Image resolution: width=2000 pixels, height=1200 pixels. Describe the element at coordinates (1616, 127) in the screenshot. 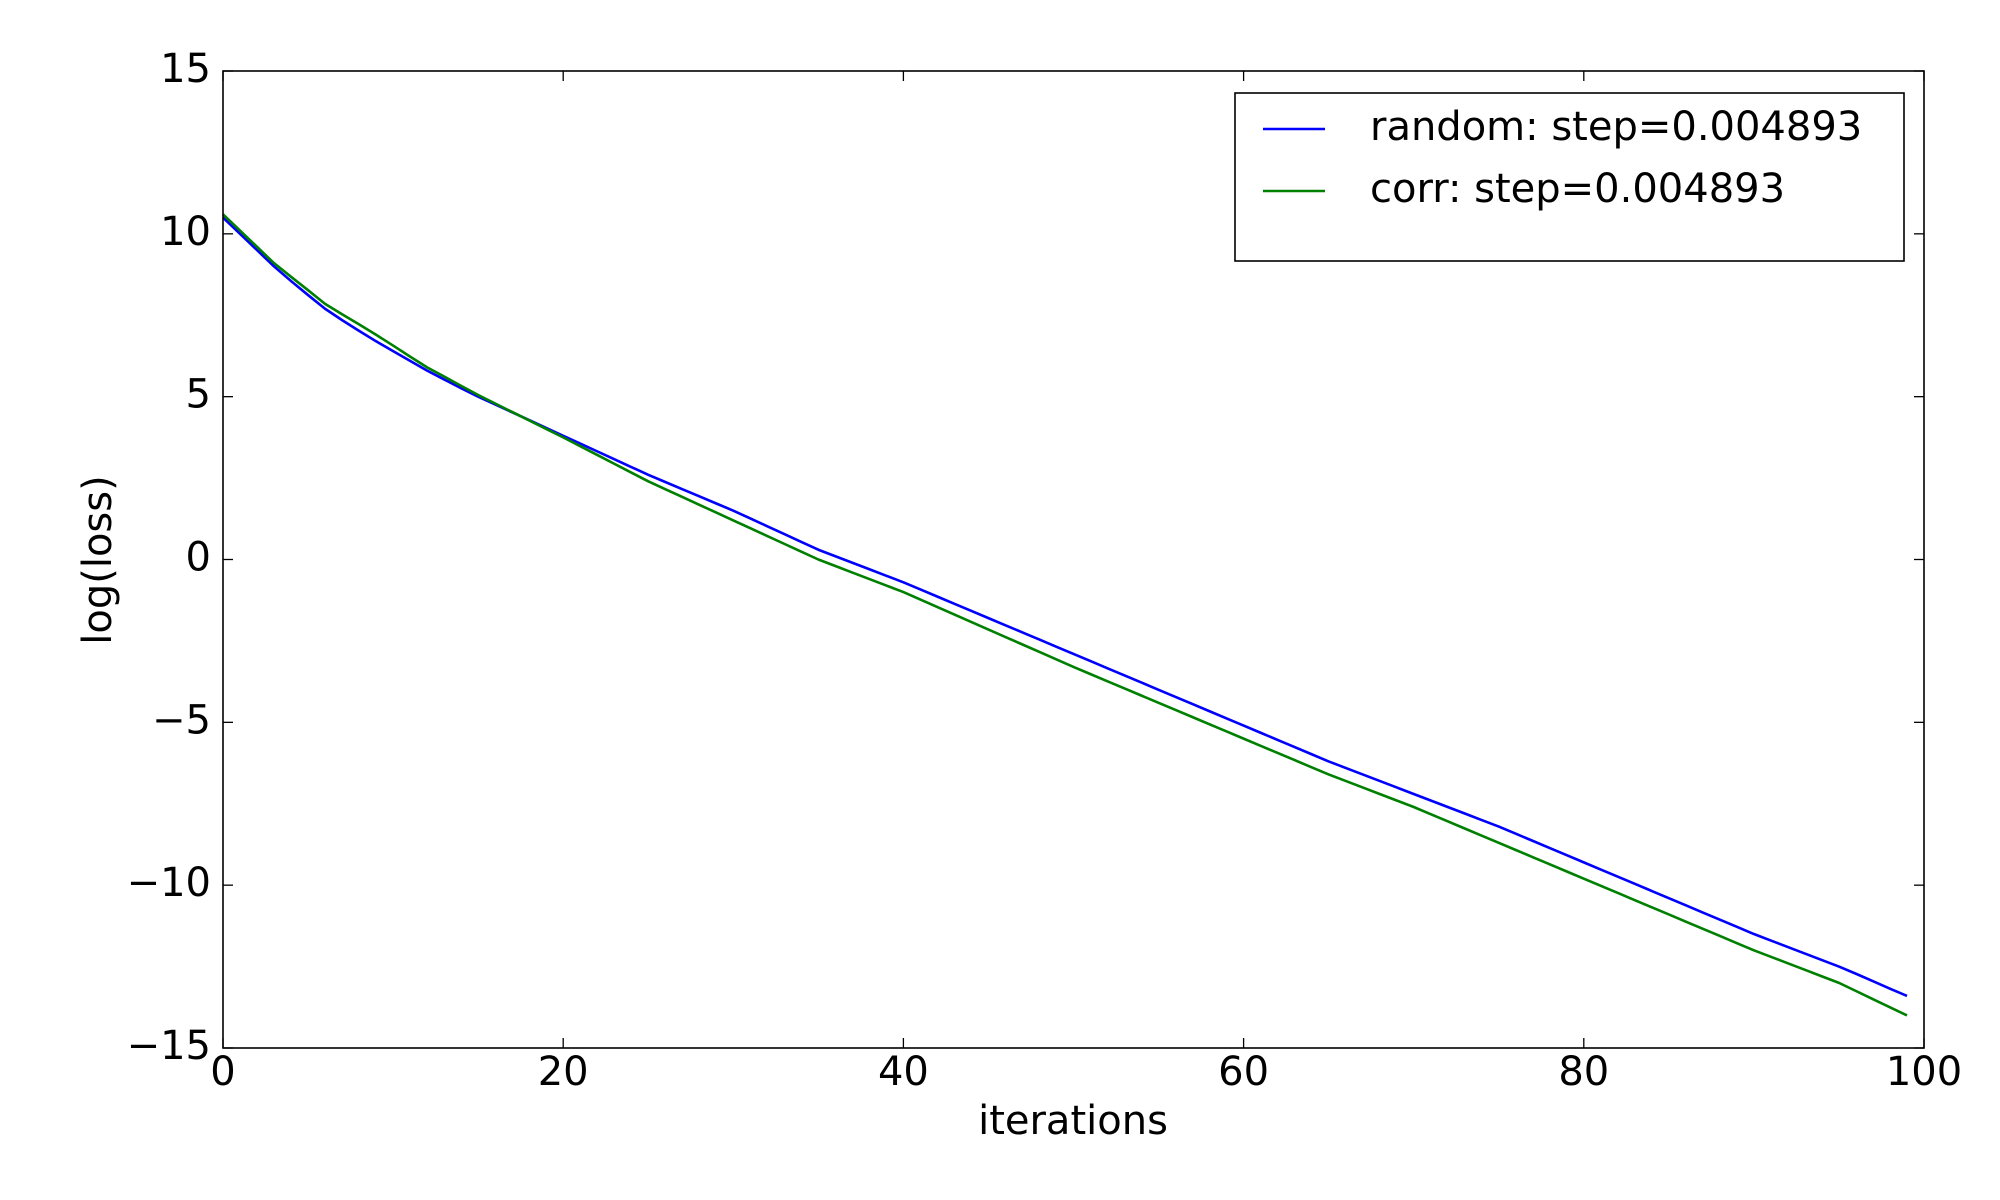

I see `legend-label: random: step=0.004893` at that location.